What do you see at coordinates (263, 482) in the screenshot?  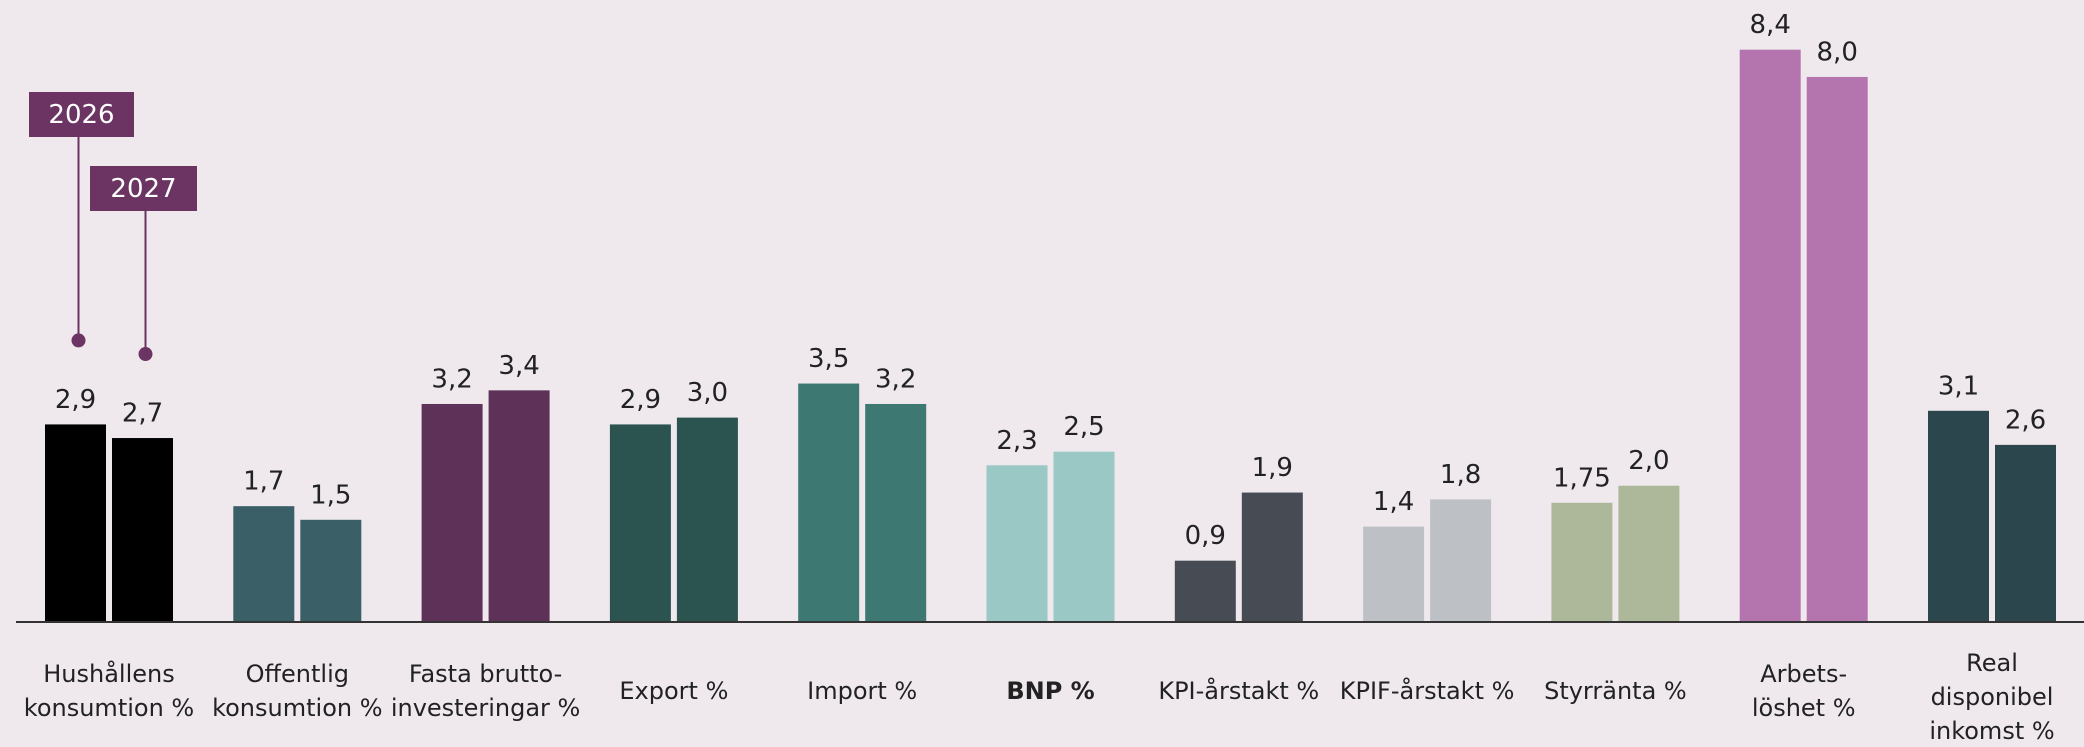 I see `value-label: 1,7` at bounding box center [263, 482].